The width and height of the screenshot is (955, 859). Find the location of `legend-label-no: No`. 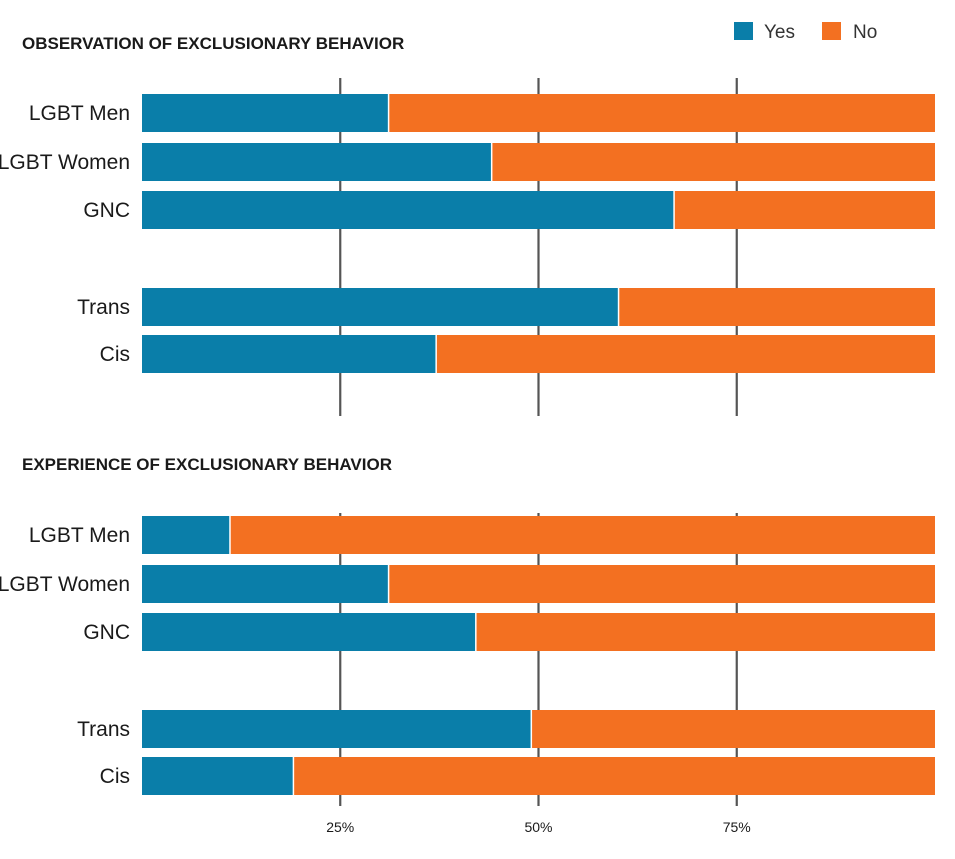

legend-label-no: No is located at coordinates (865, 32).